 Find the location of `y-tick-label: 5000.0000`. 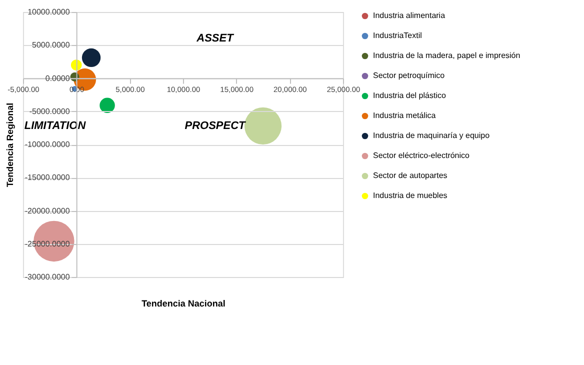

y-tick-label: 5000.0000 is located at coordinates (51, 45).